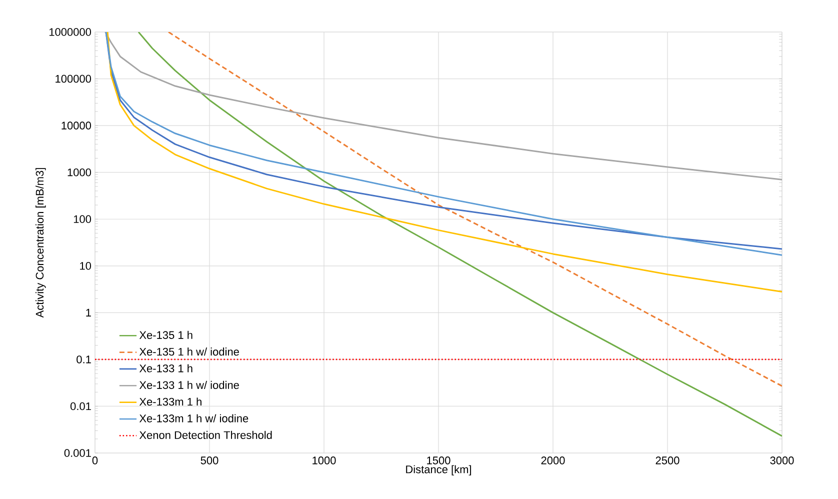  What do you see at coordinates (165, 368) in the screenshot?
I see `legend-label: Xe-133 1 h` at bounding box center [165, 368].